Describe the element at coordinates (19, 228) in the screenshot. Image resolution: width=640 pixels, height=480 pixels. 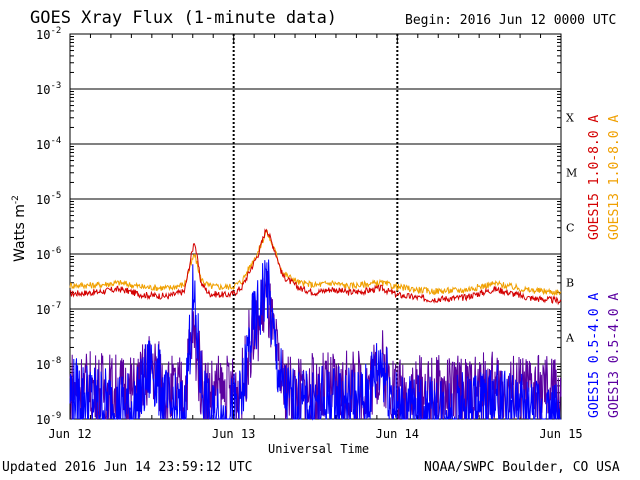
I see `y-axis-label: Watts m-2` at that location.